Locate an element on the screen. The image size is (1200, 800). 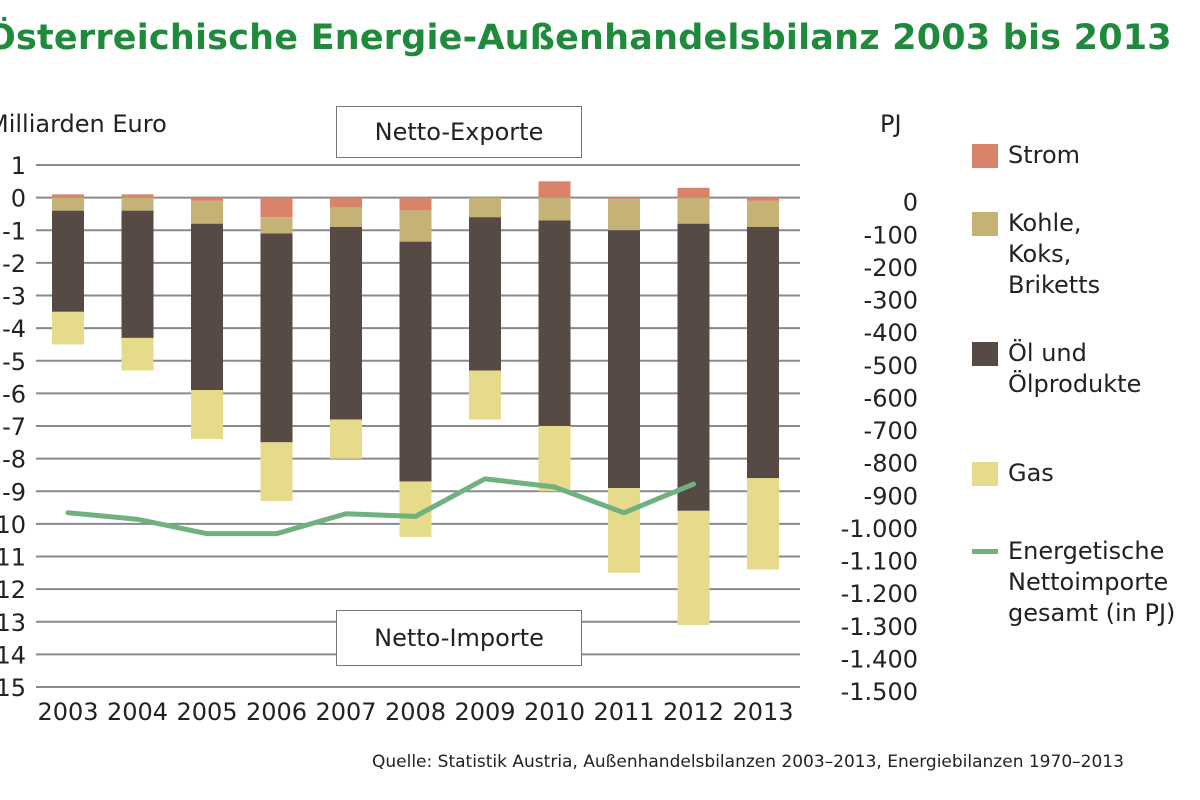
bar-segment-strom-2004 is located at coordinates (137, 196).